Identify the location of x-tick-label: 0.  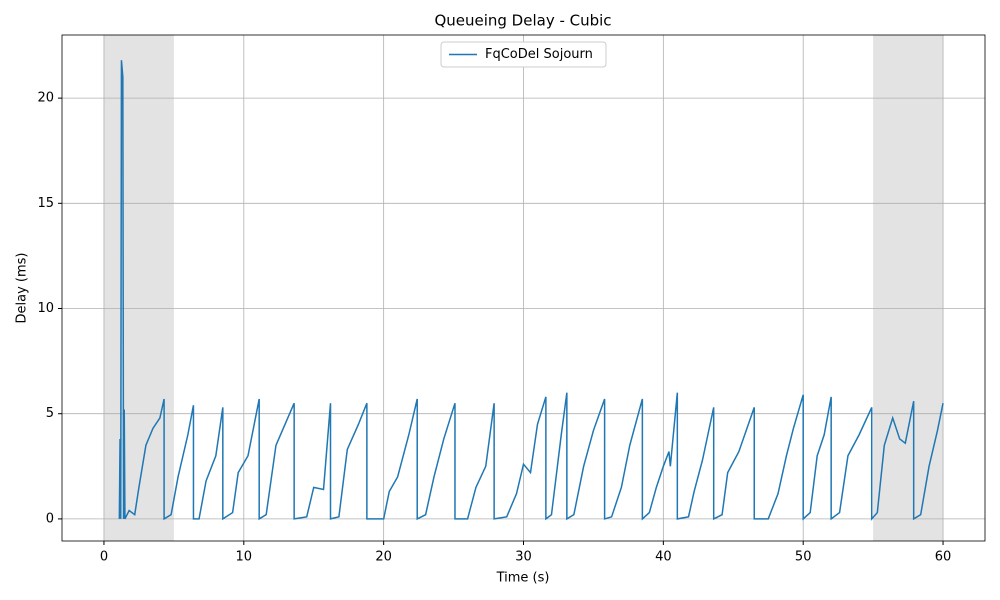
(104, 557).